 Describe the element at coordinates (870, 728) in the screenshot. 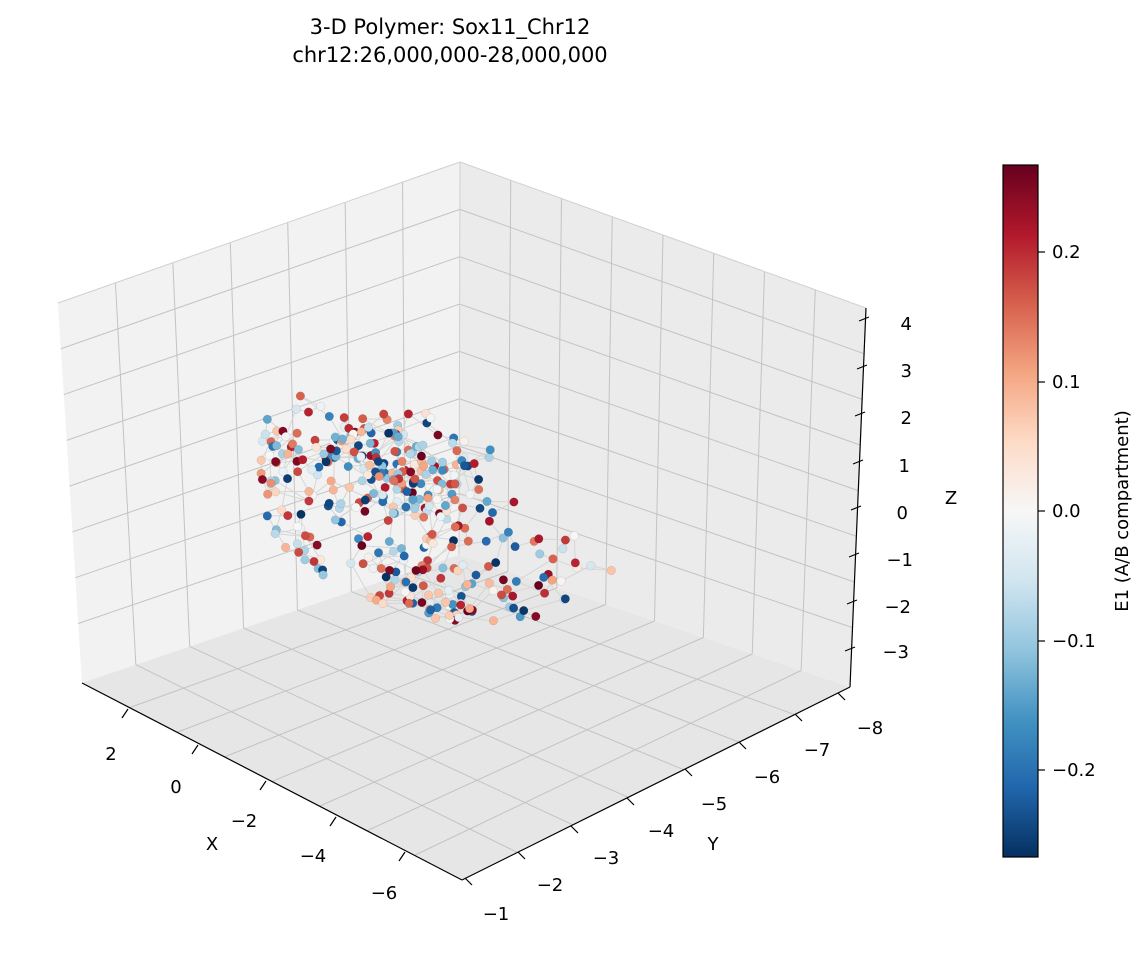

I see `y-tick-label: −8` at that location.